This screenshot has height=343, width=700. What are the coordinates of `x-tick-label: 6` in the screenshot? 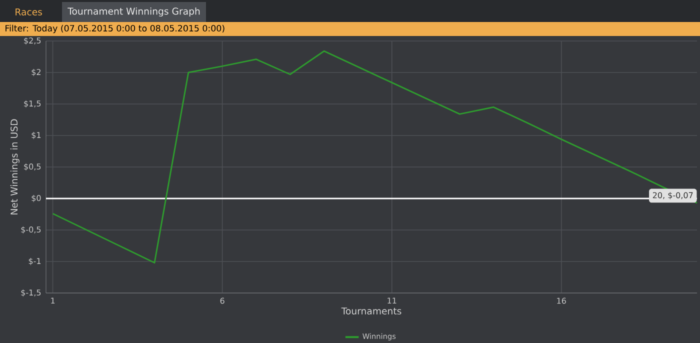 It's located at (222, 301).